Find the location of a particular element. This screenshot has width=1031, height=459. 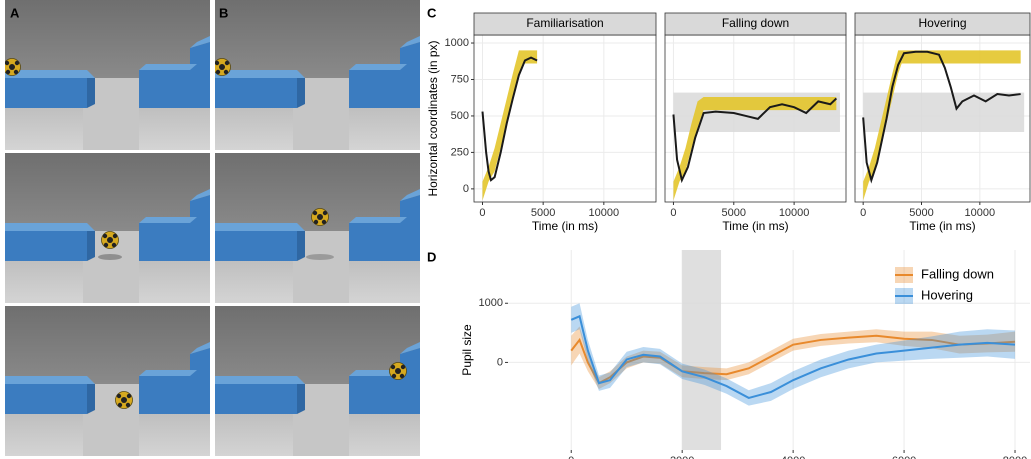

legend-label: Falling down is located at coordinates (957, 273).